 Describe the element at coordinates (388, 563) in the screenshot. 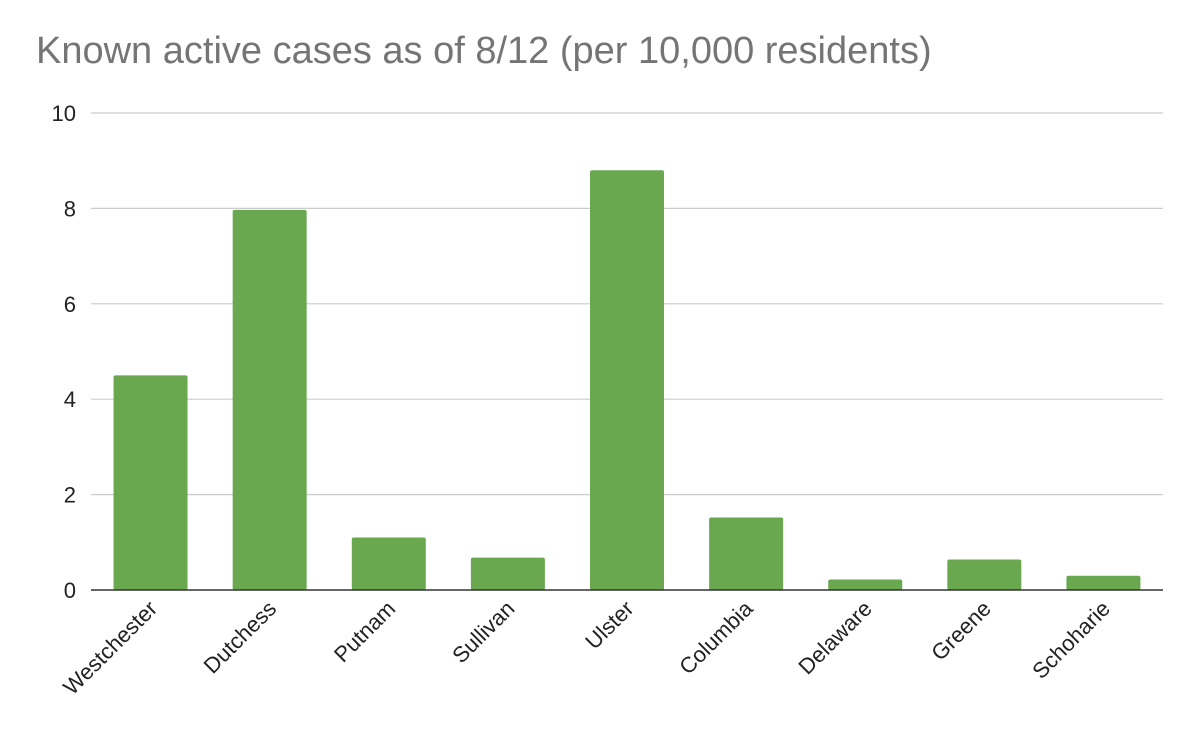

I see `bar-putnam` at that location.